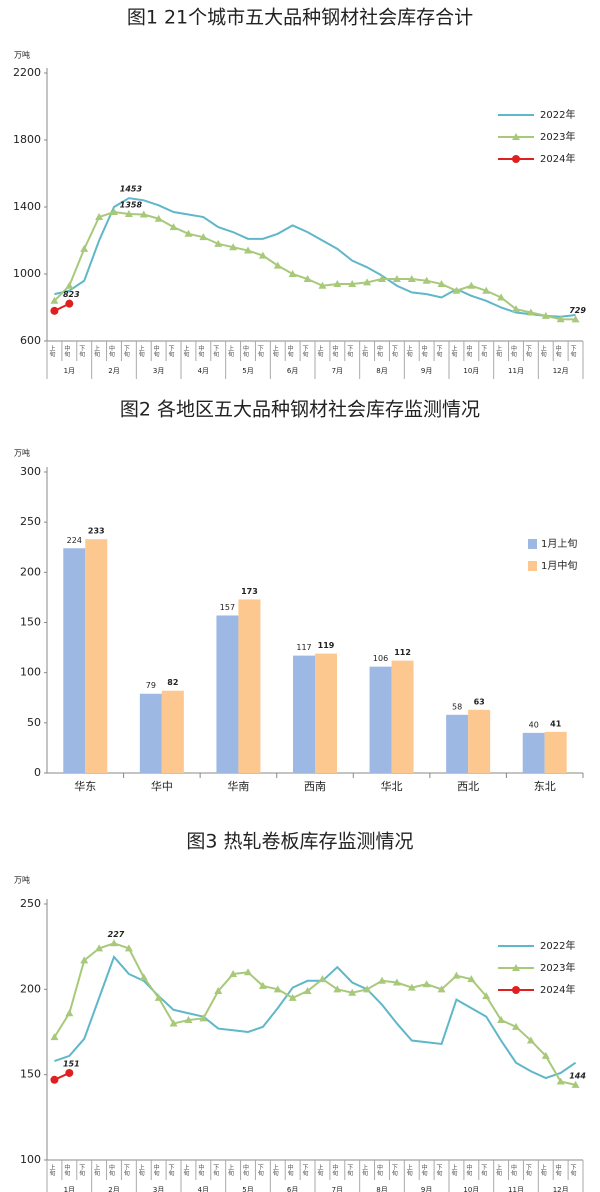  What do you see at coordinates (545, 786) in the screenshot?
I see `x-tick-label: 东北` at bounding box center [545, 786].